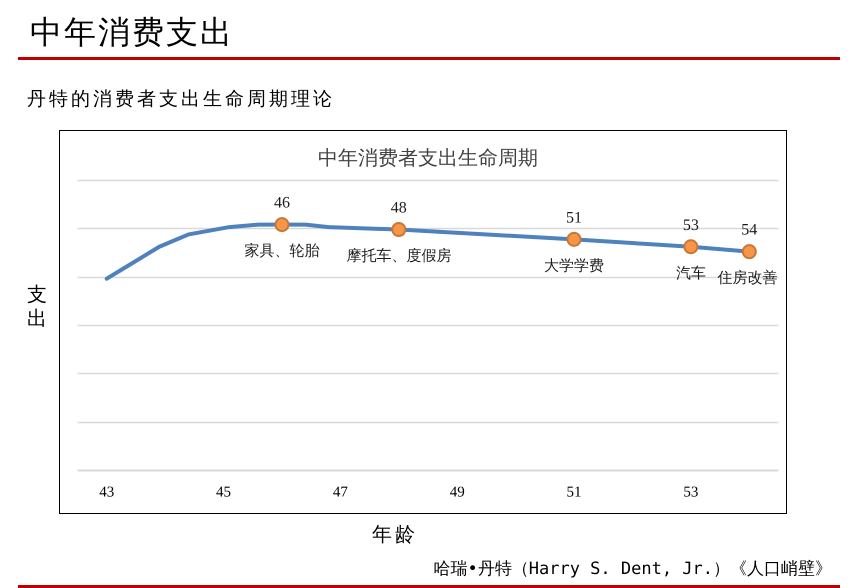 Image resolution: width=858 pixels, height=588 pixels. Describe the element at coordinates (747, 278) in the screenshot. I see `annotation: 住房改善` at that location.